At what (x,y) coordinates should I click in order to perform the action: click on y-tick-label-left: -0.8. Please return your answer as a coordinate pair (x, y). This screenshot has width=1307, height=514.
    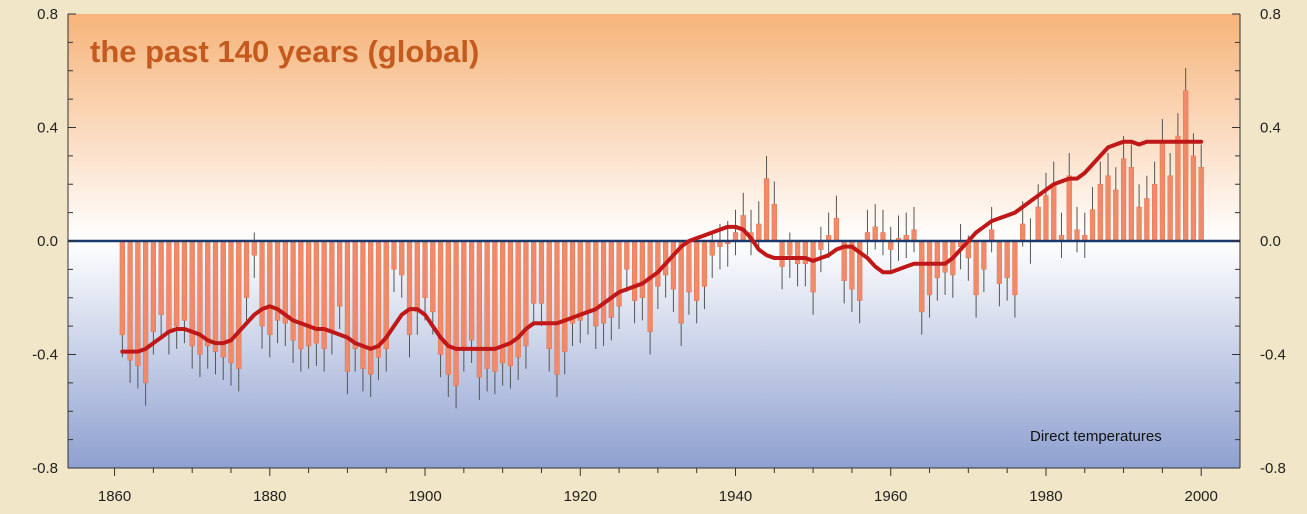
    Looking at the image, I should click on (45, 468).